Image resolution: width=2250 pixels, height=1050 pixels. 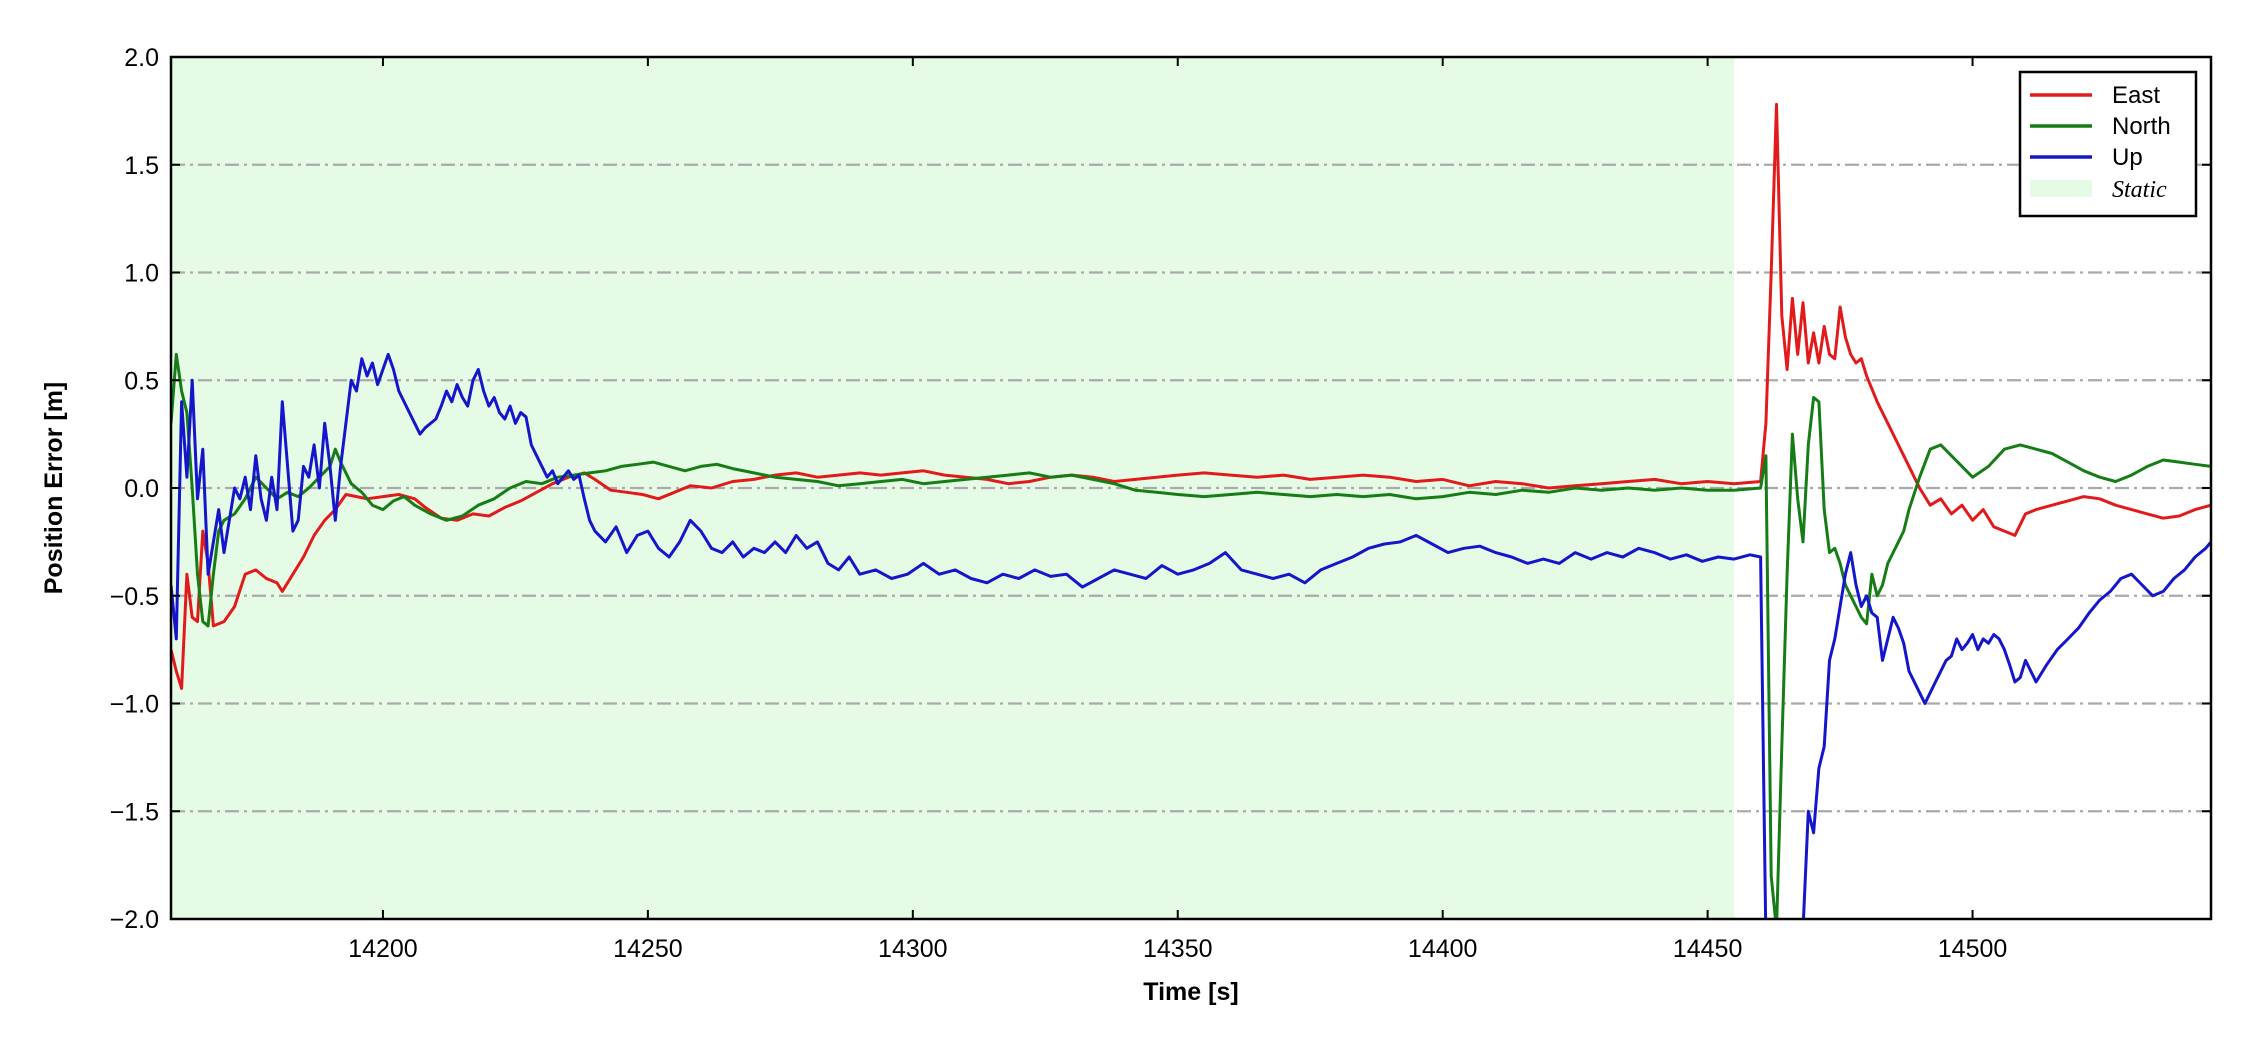 I want to click on x-tick-label: 14450, so click(x=1708, y=949).